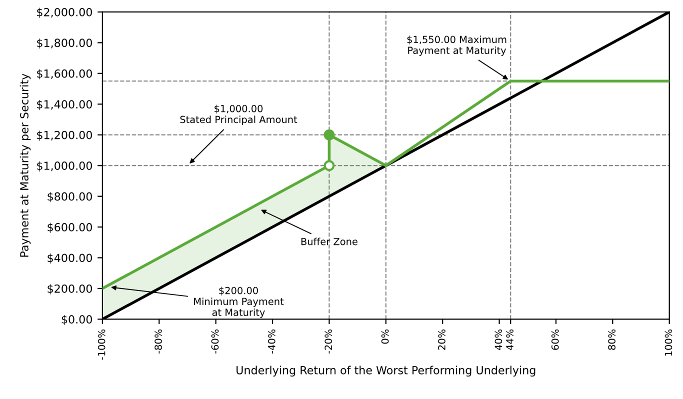 The image size is (683, 399). What do you see at coordinates (158, 341) in the screenshot?
I see `x-tick-label: -80%` at bounding box center [158, 341].